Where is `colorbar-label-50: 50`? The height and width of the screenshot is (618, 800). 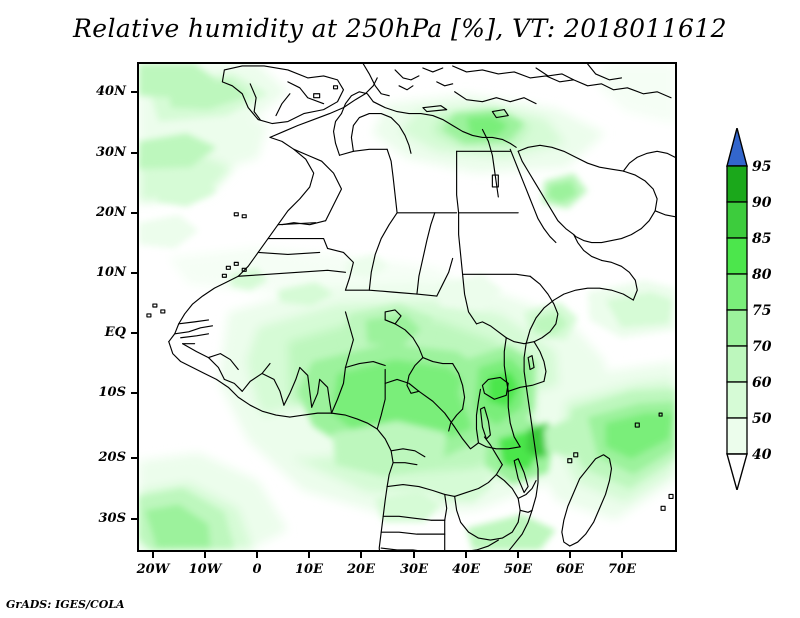
colorbar-label-50: 50 is located at coordinates (762, 419).